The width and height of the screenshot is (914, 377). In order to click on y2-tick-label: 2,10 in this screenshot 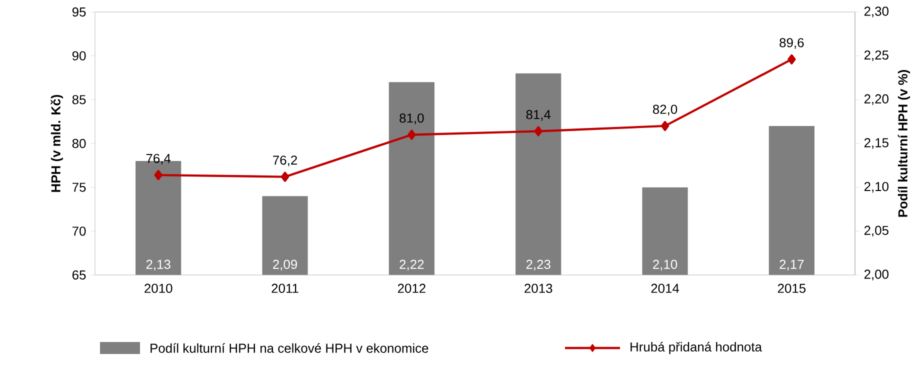, I will do `click(876, 187)`.